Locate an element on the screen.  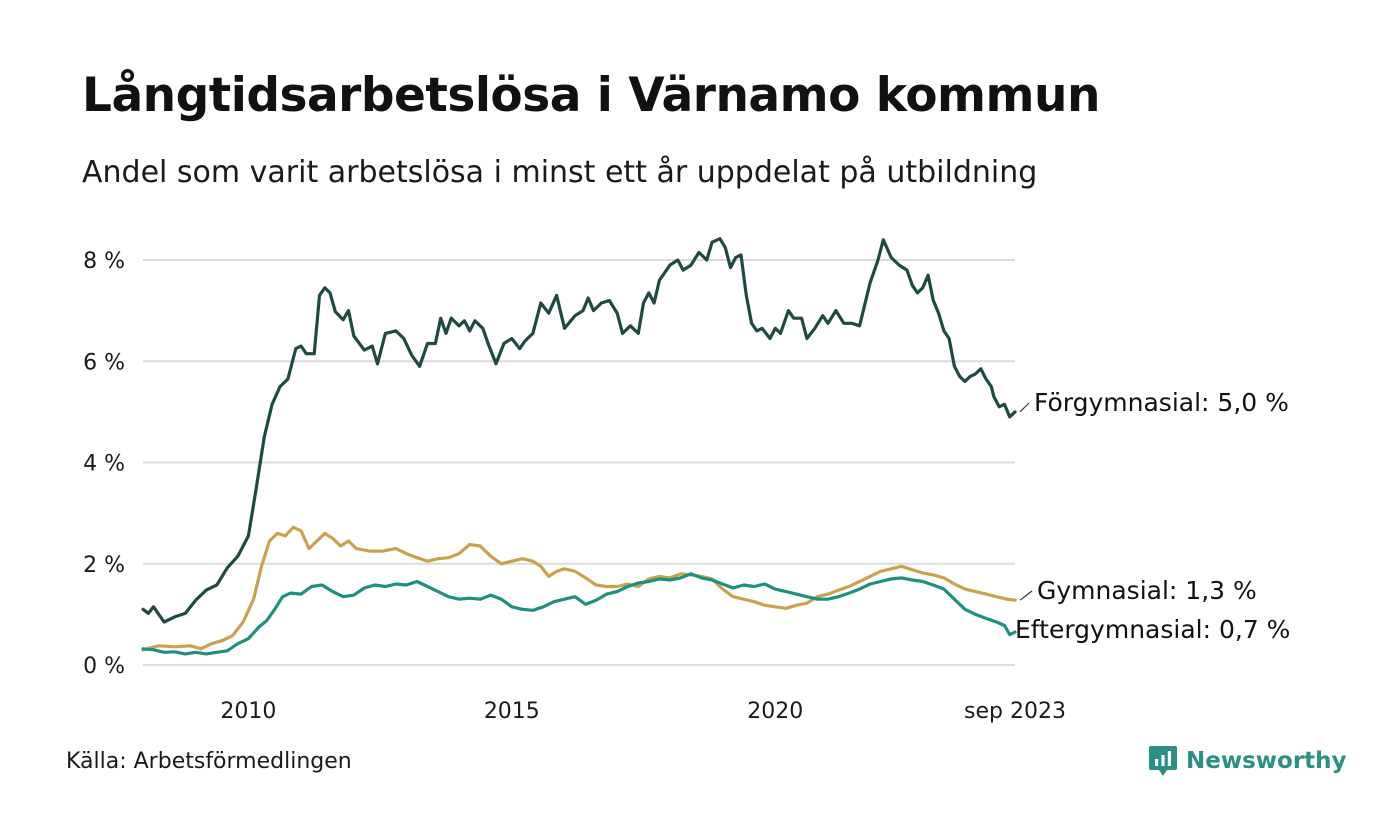
x-axis-ticks: 2010 2015 2020 sep 2023 is located at coordinates (643, 711).